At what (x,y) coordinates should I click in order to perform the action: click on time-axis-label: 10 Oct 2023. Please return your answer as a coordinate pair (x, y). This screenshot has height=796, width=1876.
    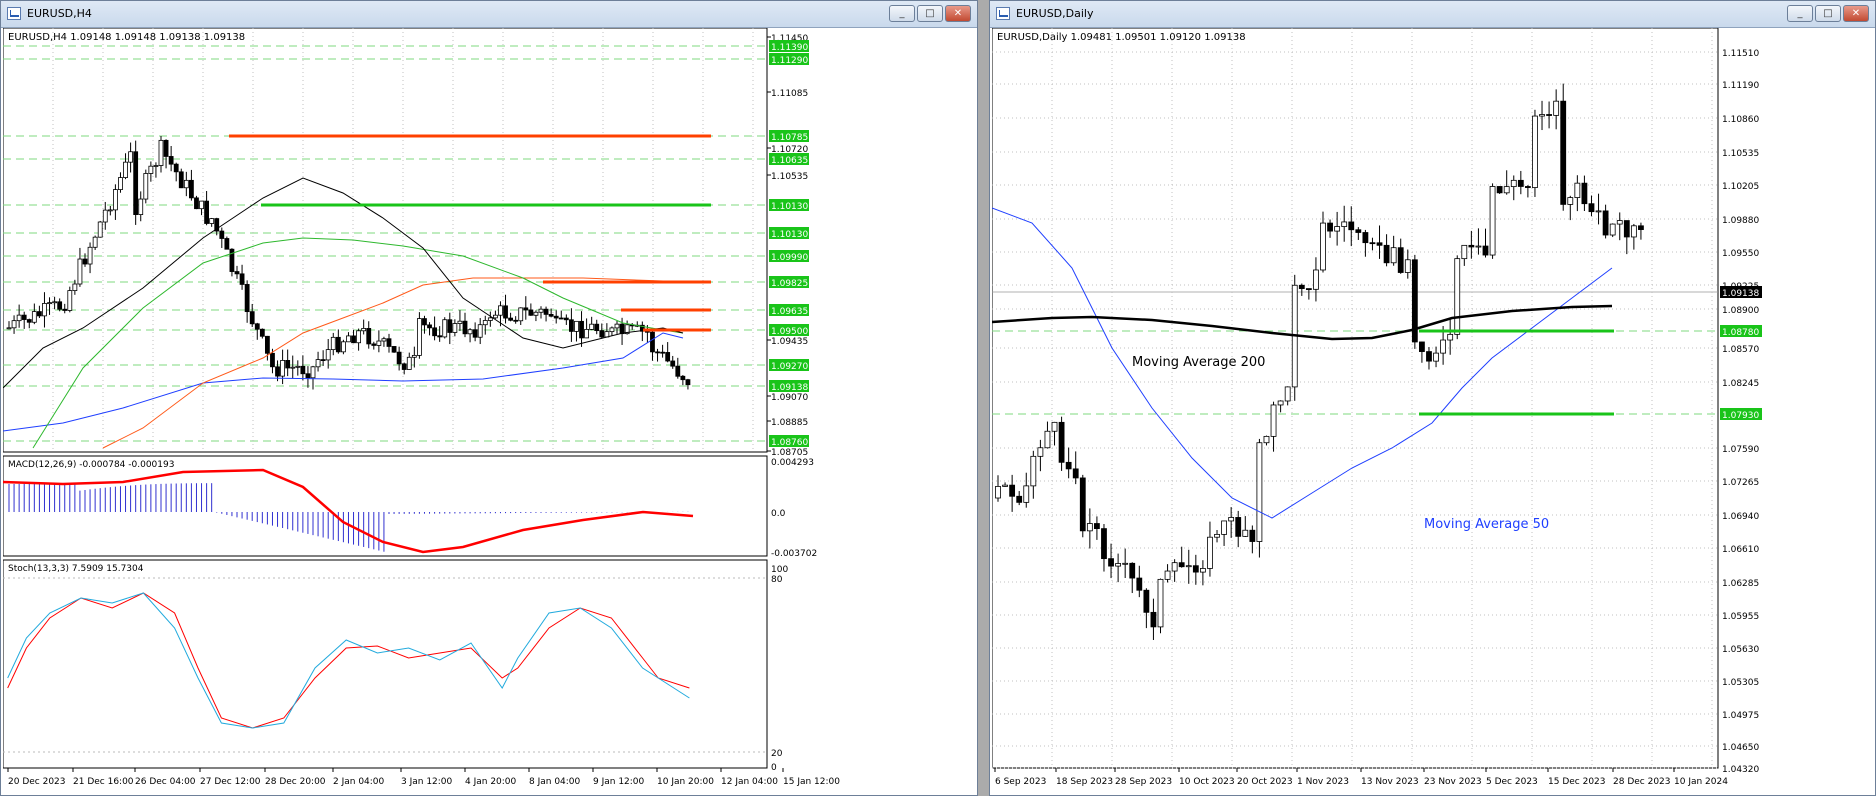
    Looking at the image, I should click on (1207, 782).